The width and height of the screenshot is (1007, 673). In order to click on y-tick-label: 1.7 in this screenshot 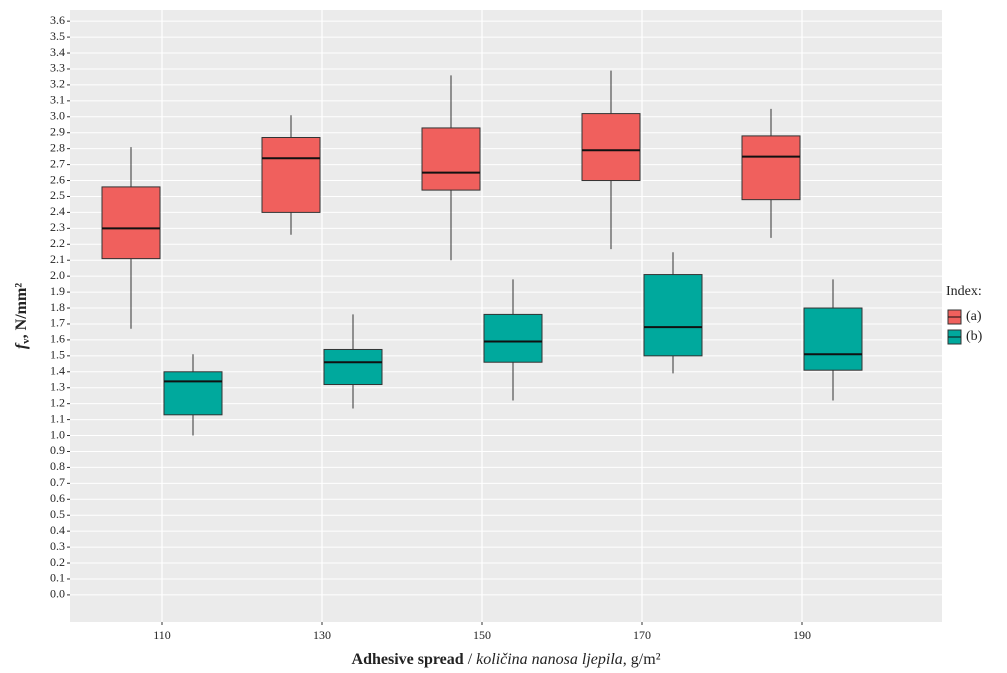, I will do `click(57, 323)`.